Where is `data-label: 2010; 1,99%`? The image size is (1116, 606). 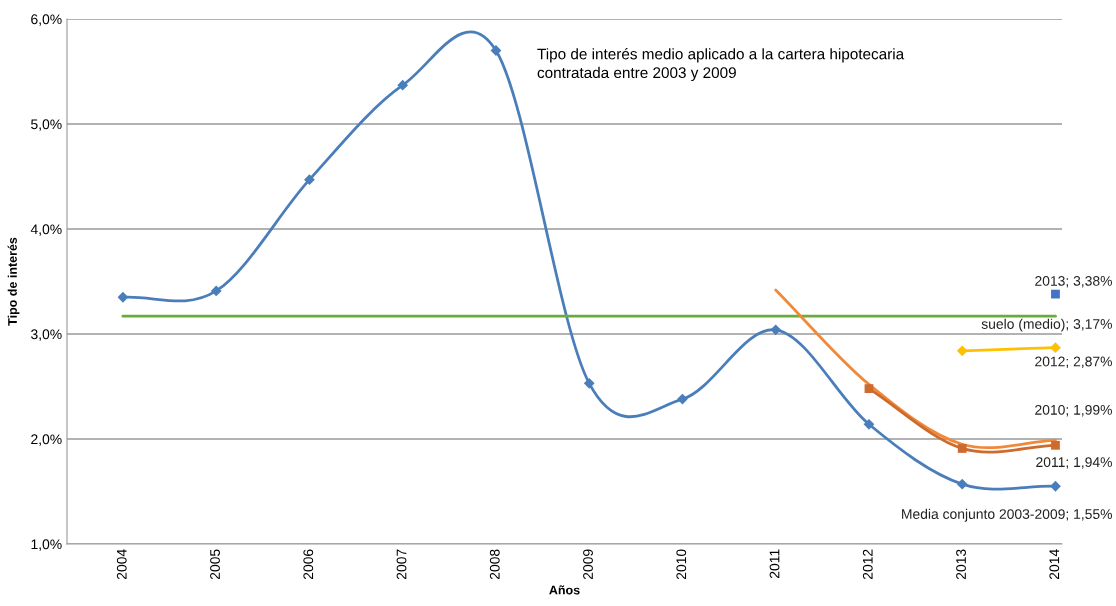 data-label: 2010; 1,99% is located at coordinates (1073, 410).